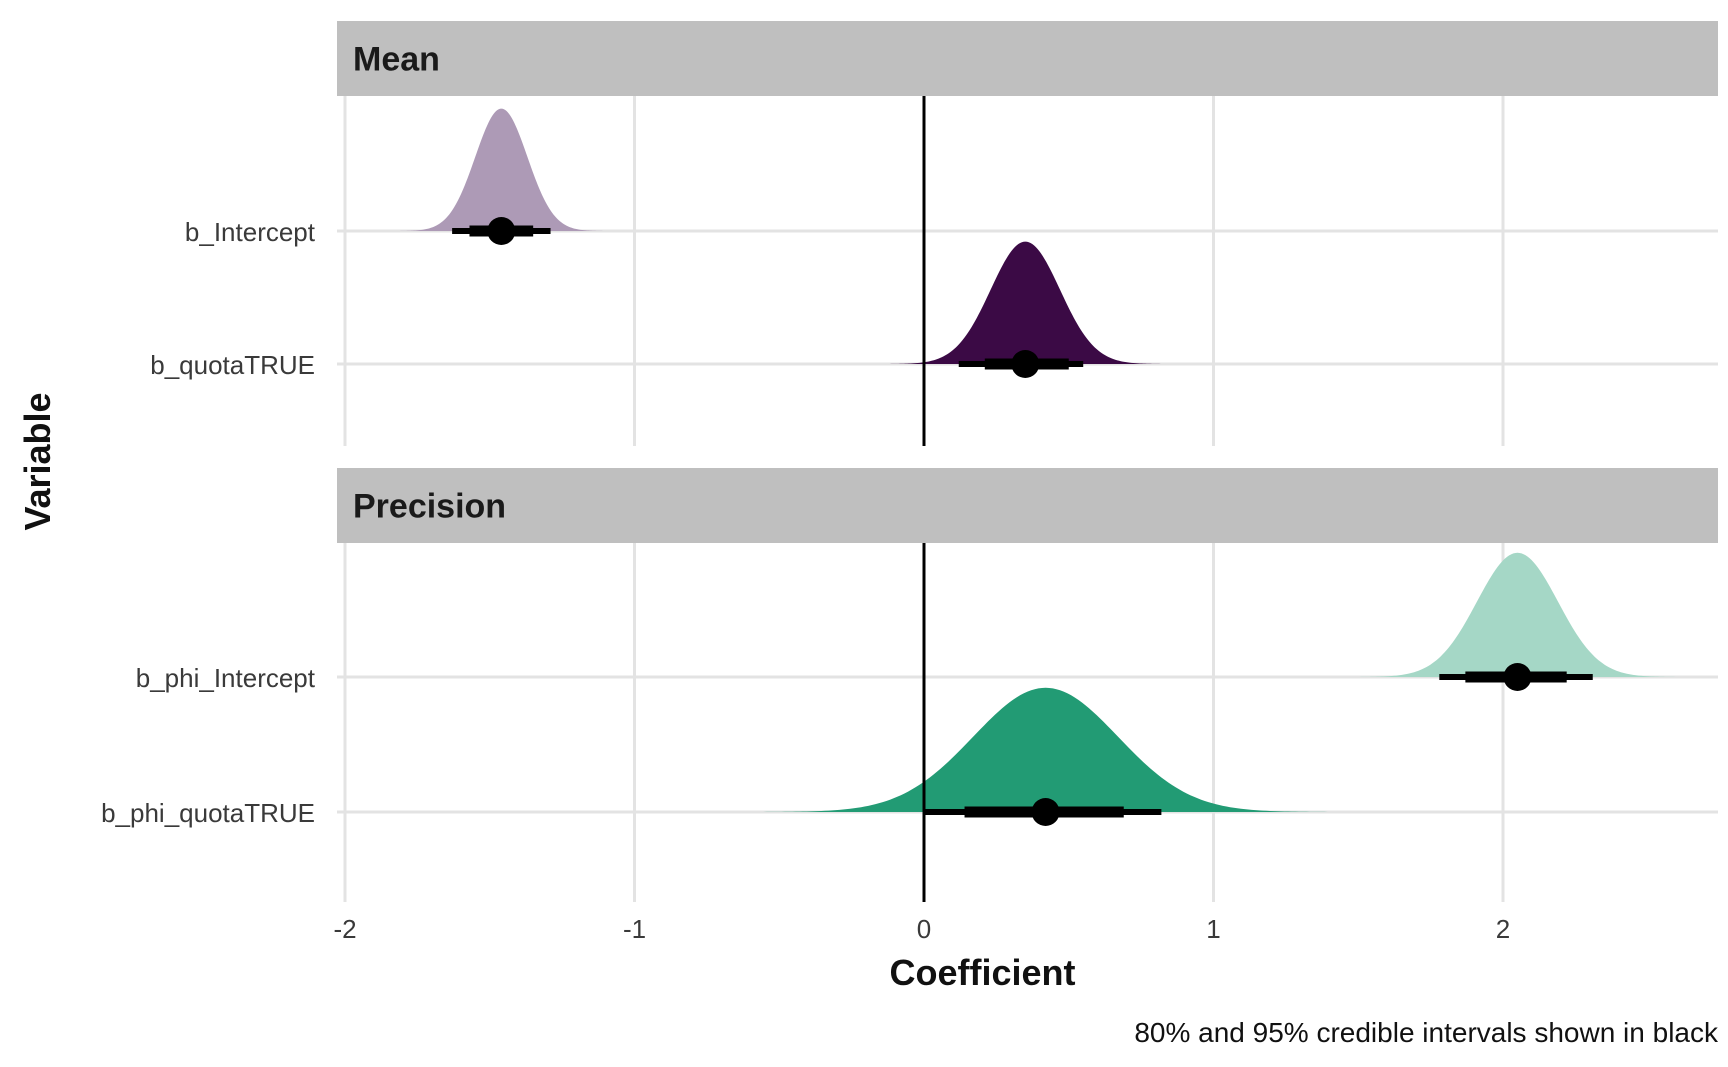 The image size is (1728, 1067). What do you see at coordinates (250, 232) in the screenshot?
I see `y-tick-label: b_Intercept` at bounding box center [250, 232].